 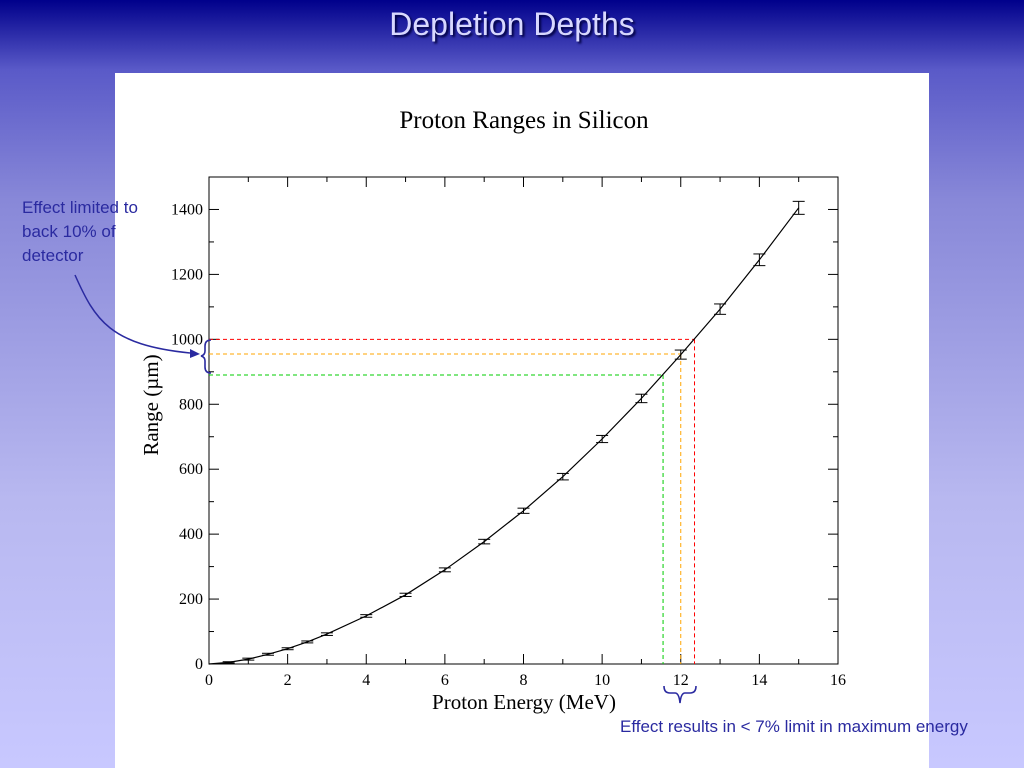 What do you see at coordinates (187, 274) in the screenshot?
I see `y-tick-label: 1200` at bounding box center [187, 274].